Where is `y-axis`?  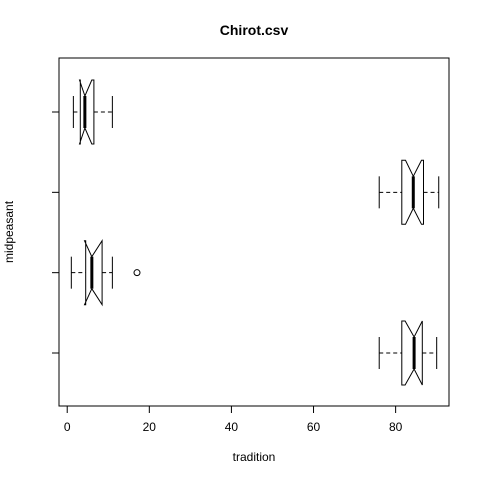 y-axis is located at coordinates (56, 232).